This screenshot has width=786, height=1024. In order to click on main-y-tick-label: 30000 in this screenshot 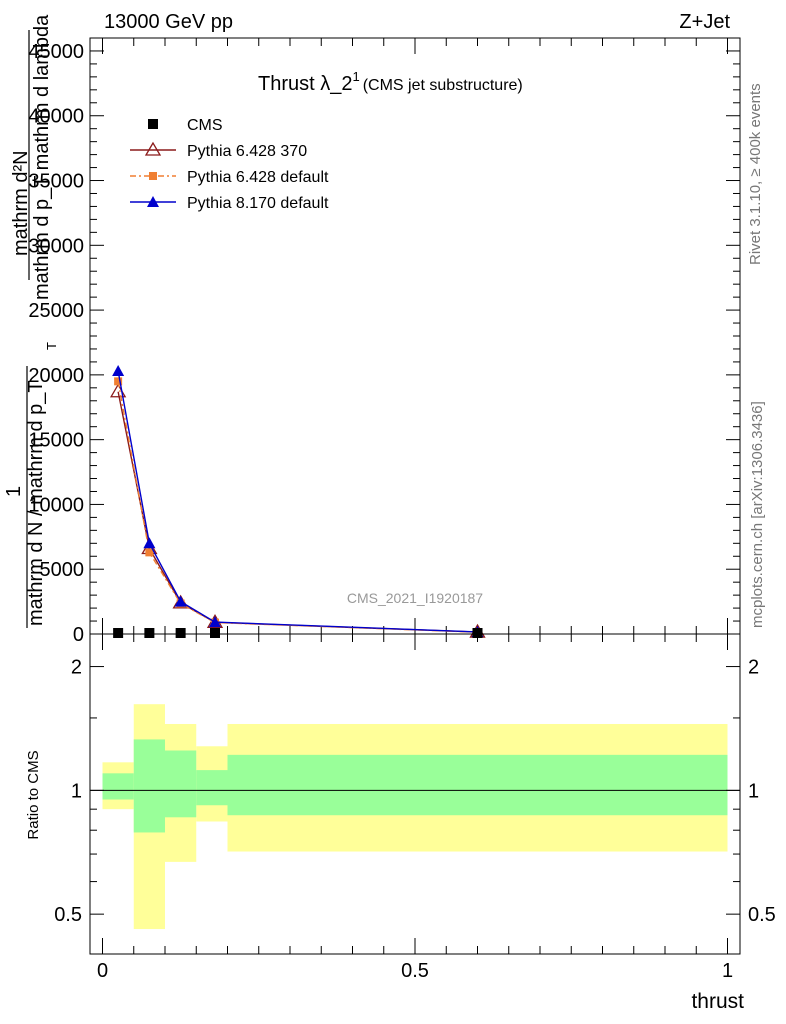, I will do `click(56, 246)`.